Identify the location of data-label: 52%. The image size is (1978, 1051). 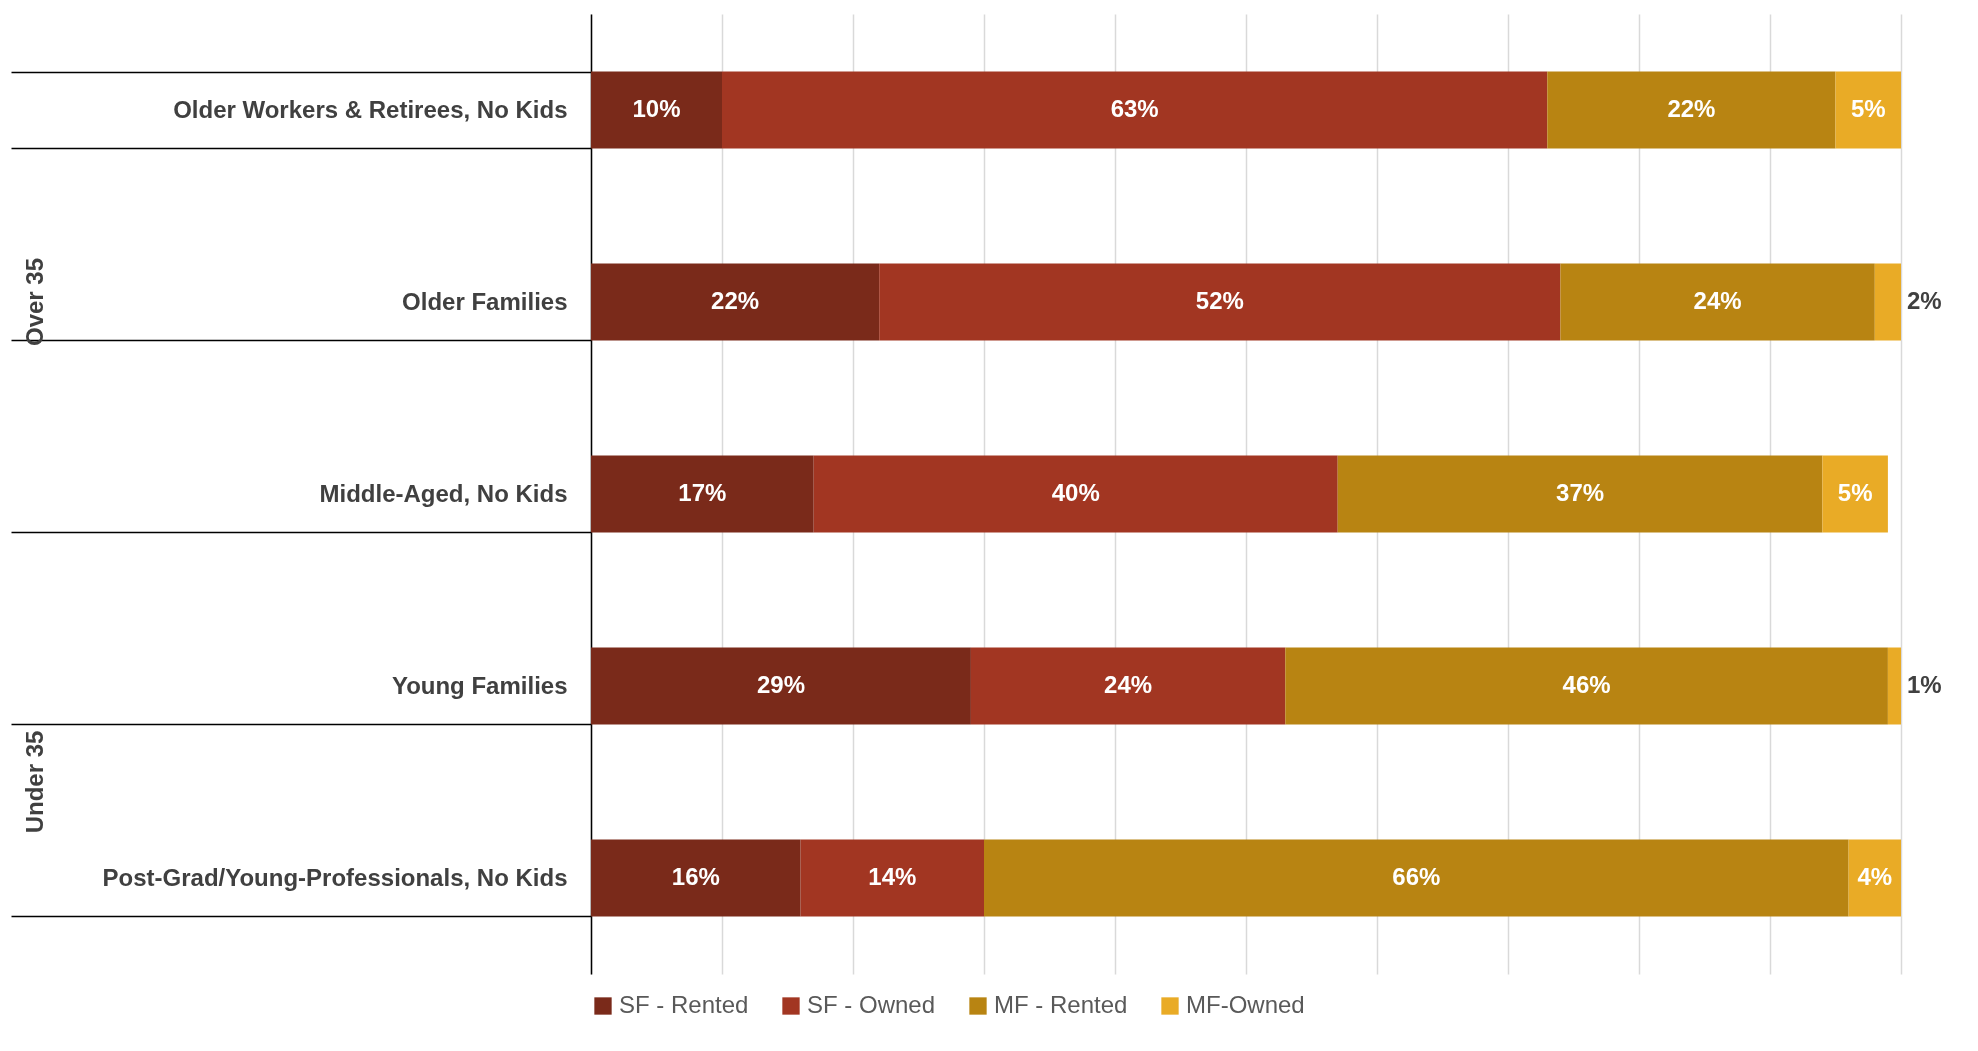
(1219, 300).